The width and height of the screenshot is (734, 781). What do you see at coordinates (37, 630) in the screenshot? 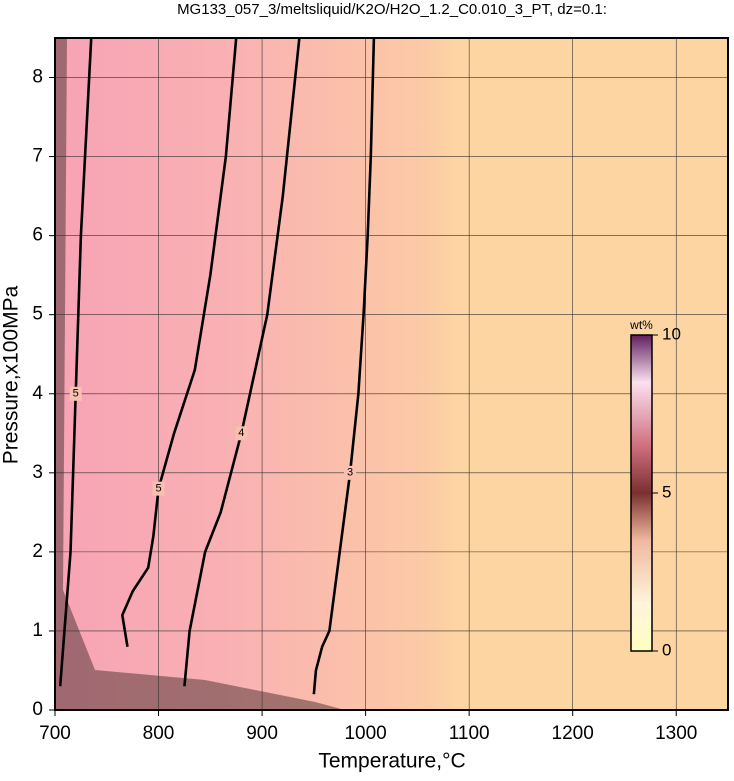
I see `y-tick-label: 1` at bounding box center [37, 630].